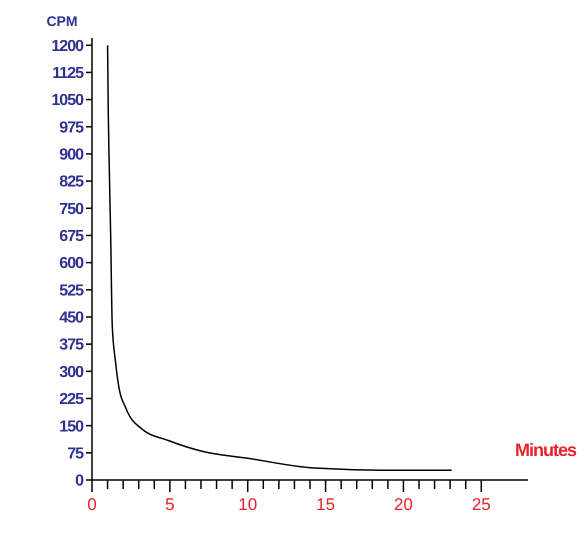 The height and width of the screenshot is (534, 586). I want to click on y-axis-title: CPM, so click(62, 21).